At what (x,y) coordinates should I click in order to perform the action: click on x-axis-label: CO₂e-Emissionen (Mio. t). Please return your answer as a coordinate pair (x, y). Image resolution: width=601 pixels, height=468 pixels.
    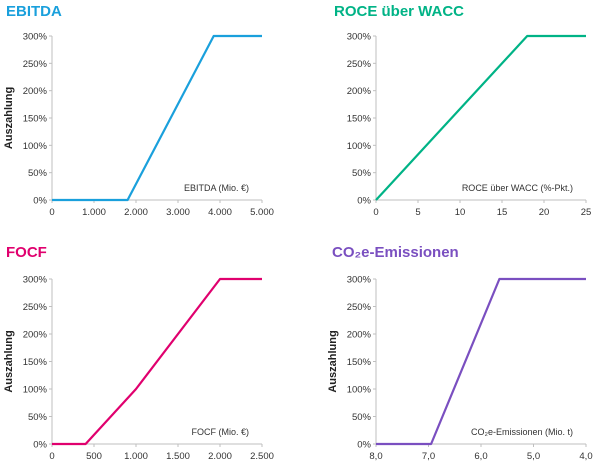
    Looking at the image, I should click on (522, 432).